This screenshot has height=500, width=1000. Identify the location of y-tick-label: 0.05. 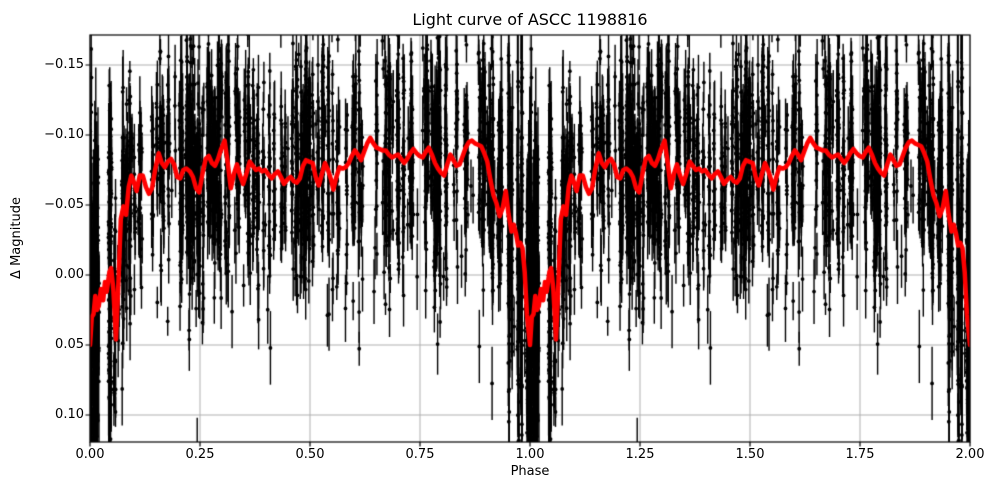
(69, 344).